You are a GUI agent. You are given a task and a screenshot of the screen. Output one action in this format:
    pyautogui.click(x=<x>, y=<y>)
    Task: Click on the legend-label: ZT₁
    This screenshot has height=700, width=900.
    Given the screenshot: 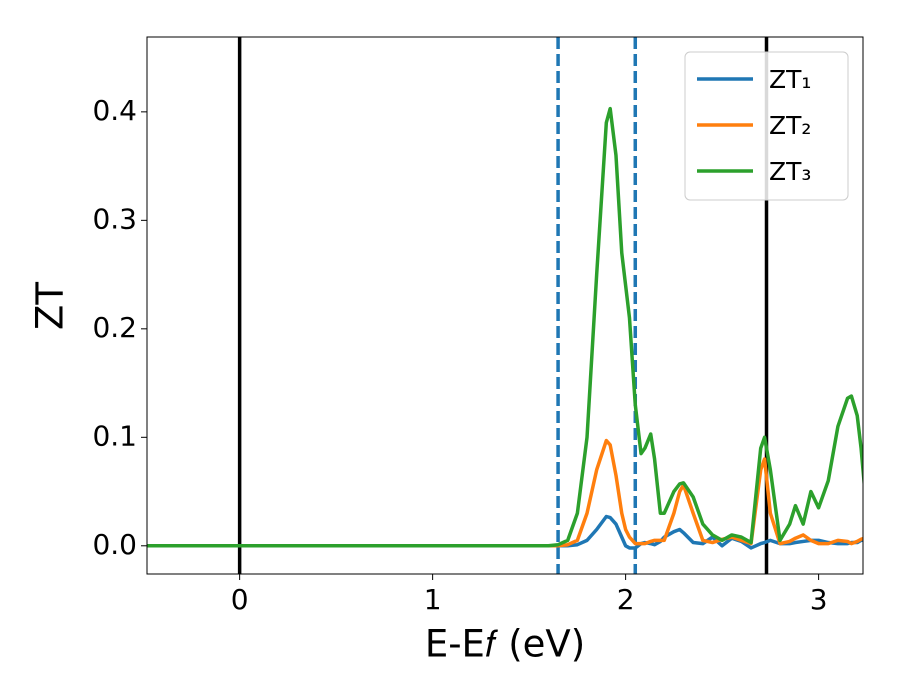 What is the action you would take?
    pyautogui.click(x=790, y=79)
    